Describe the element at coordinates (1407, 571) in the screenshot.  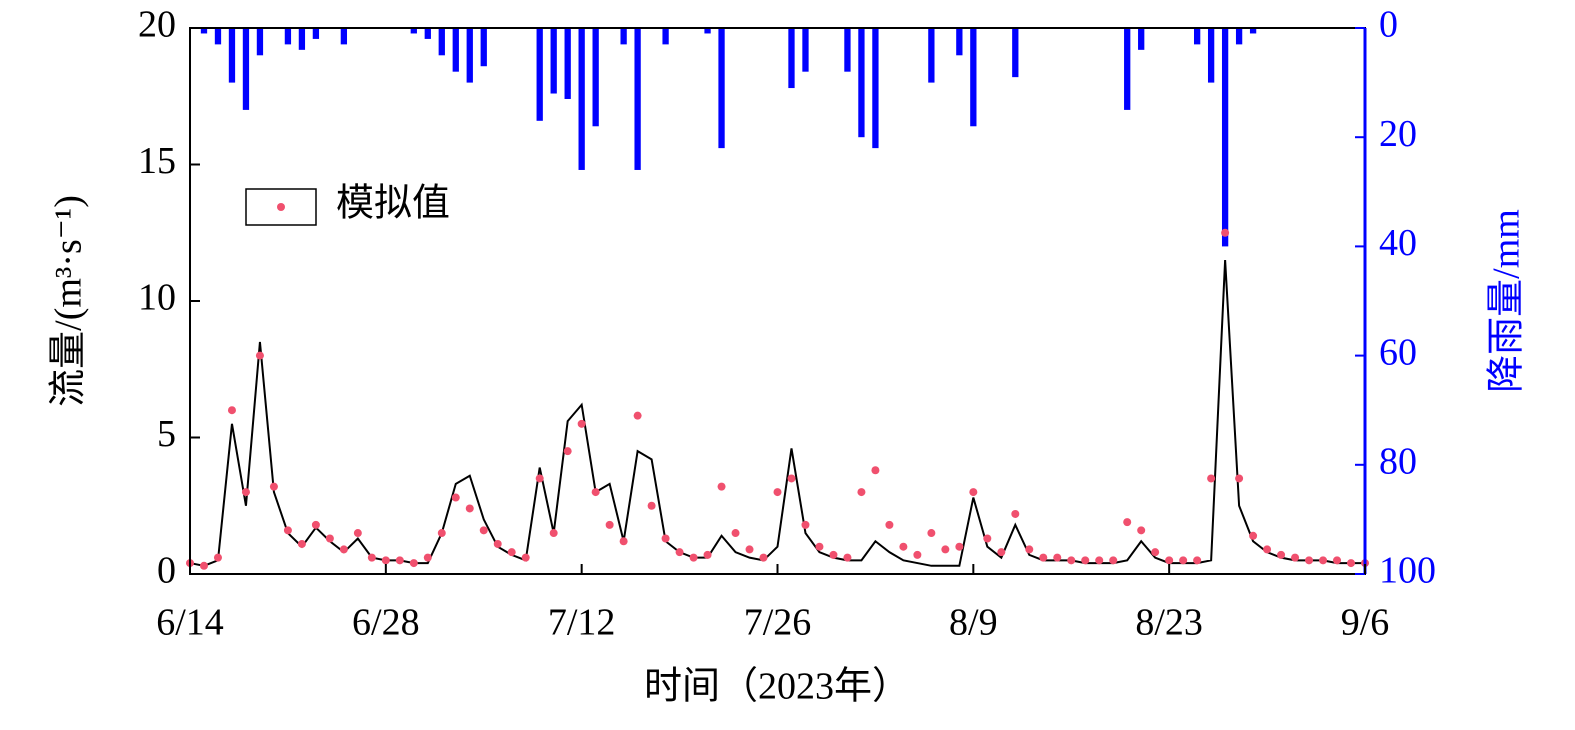
I see `y2-tick-label: 100` at that location.